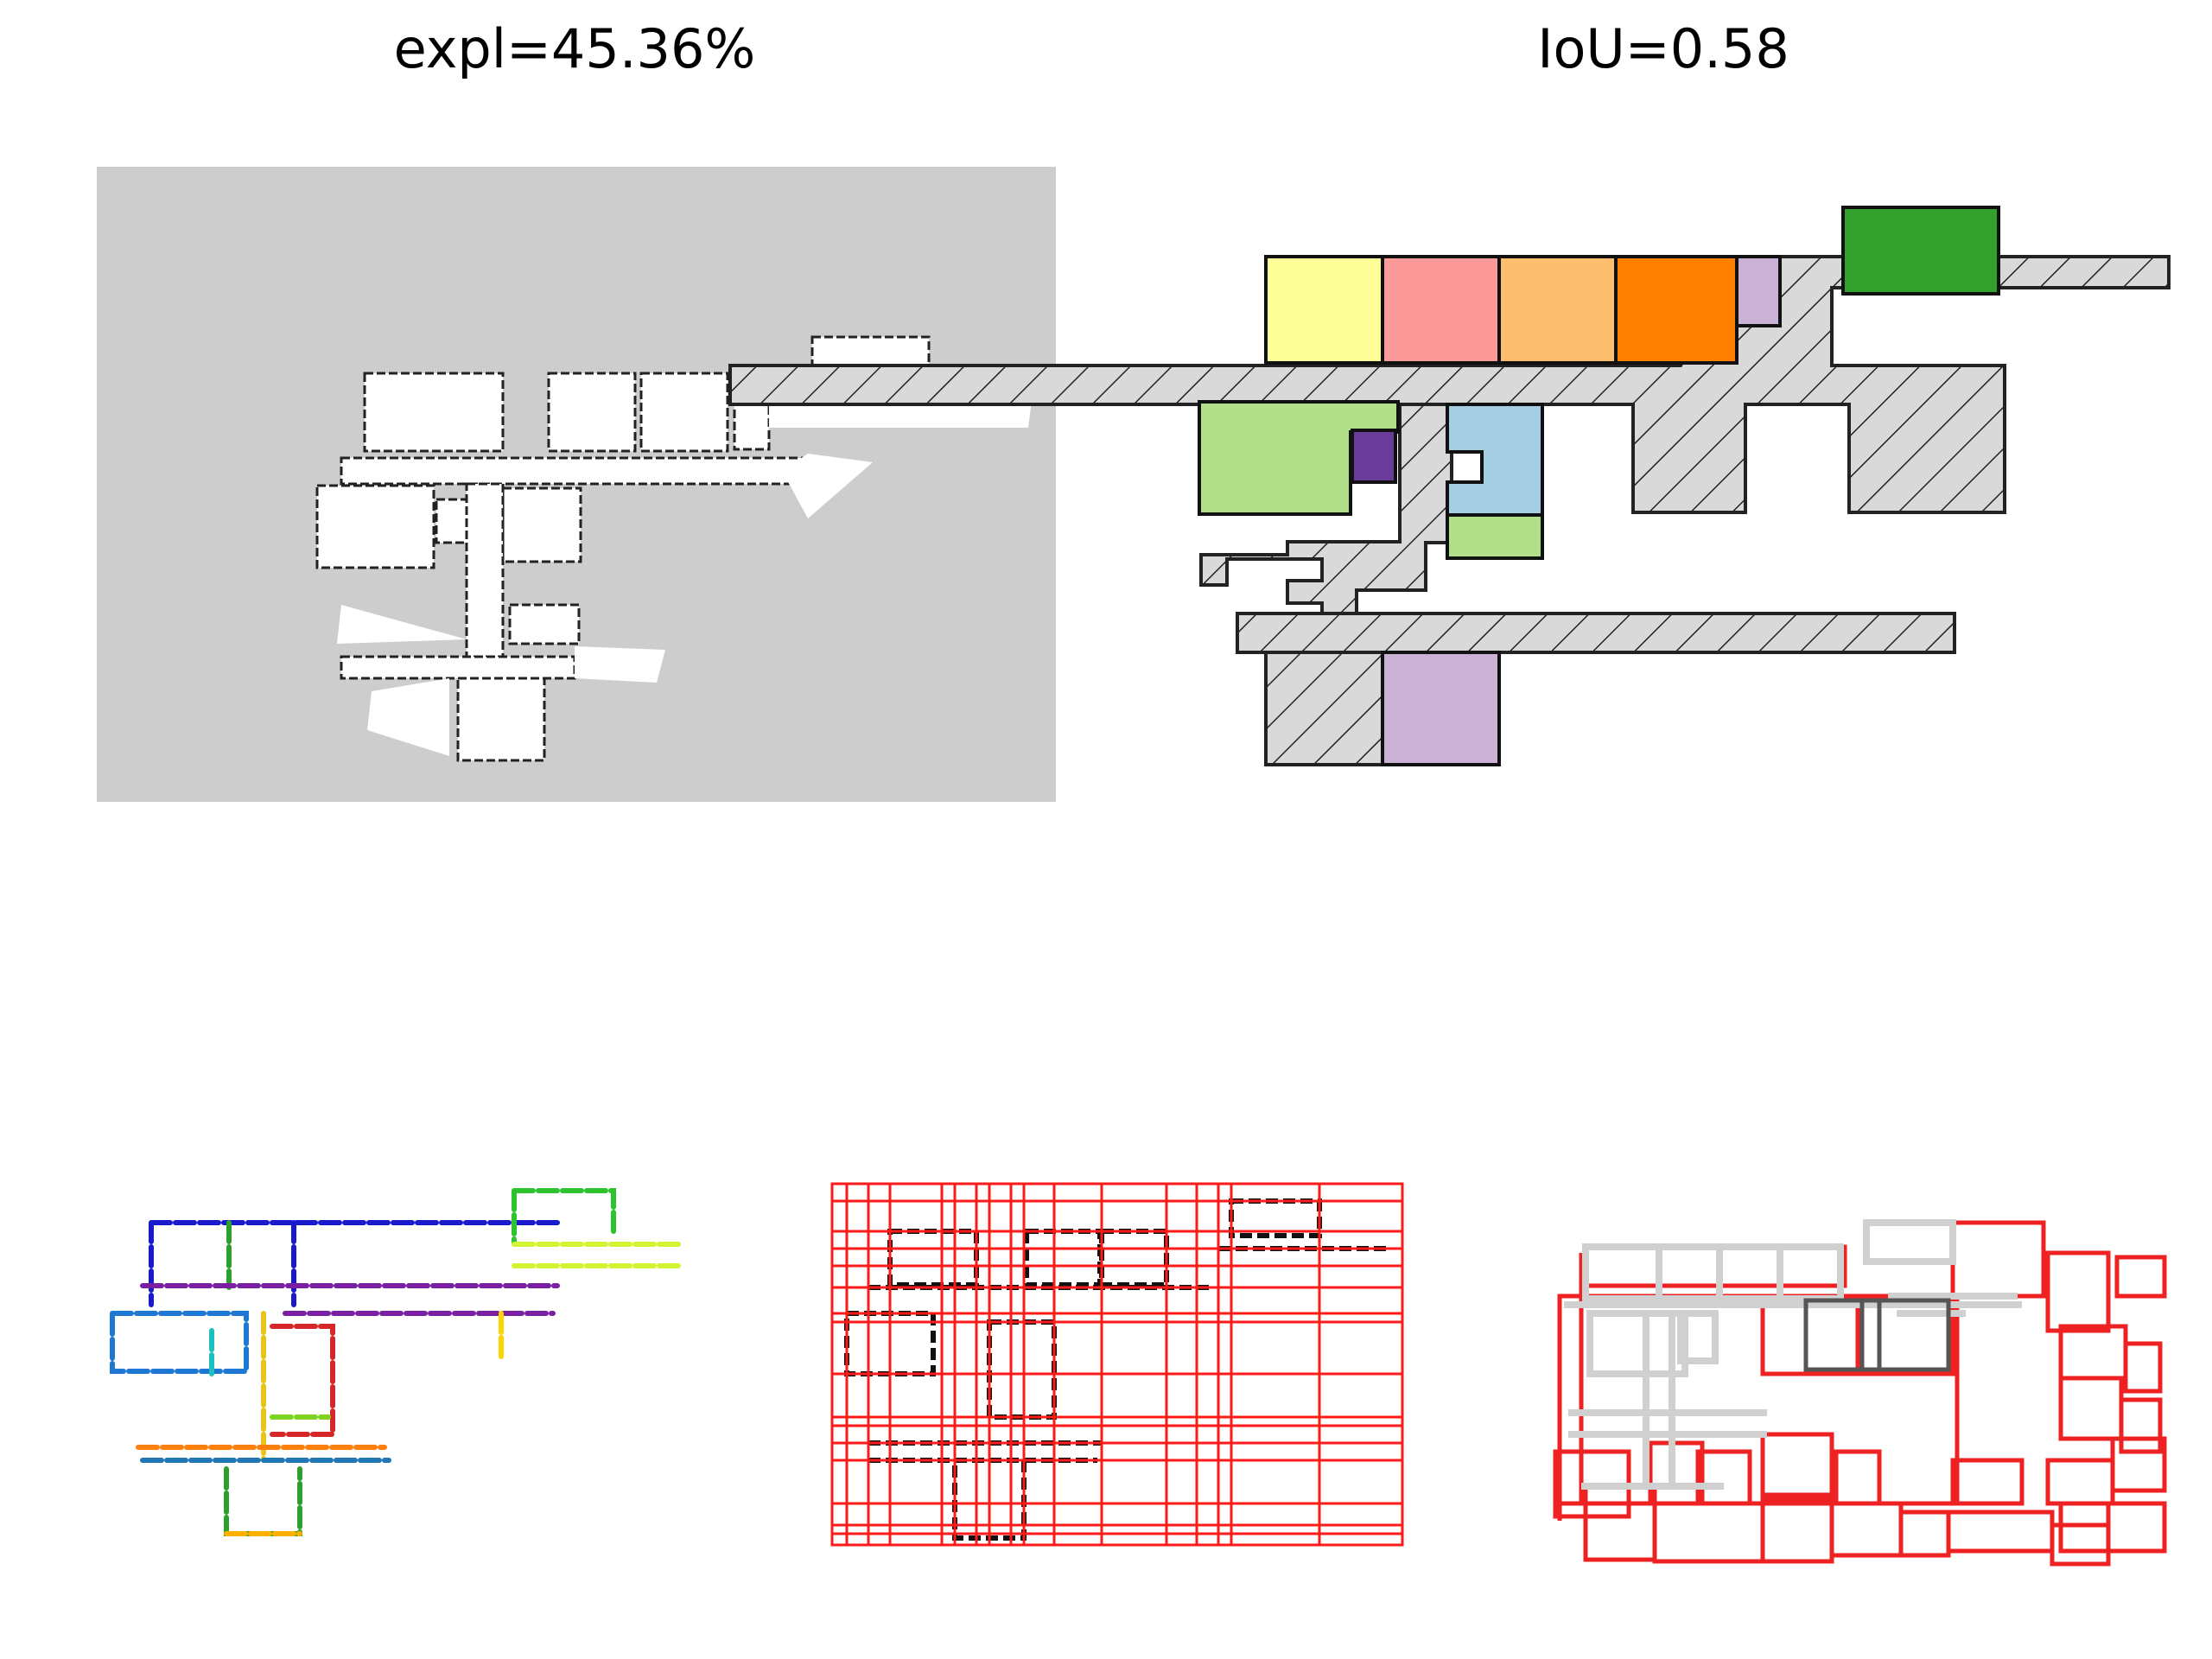  What do you see at coordinates (1374, 456) in the screenshot?
I see `room-purple` at bounding box center [1374, 456].